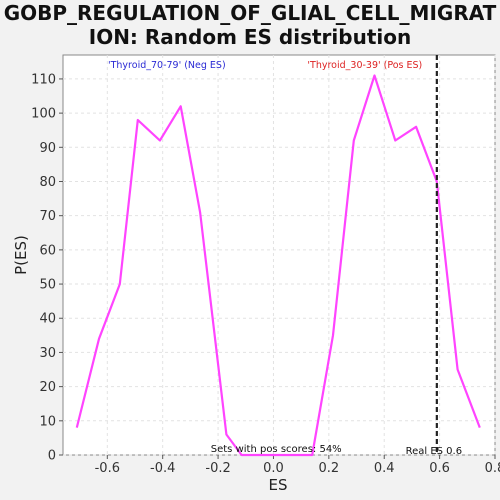 The width and height of the screenshot is (500, 500). Describe the element at coordinates (276, 449) in the screenshot. I see `pos-score-footnote: Sets with pos scores: 54%` at that location.